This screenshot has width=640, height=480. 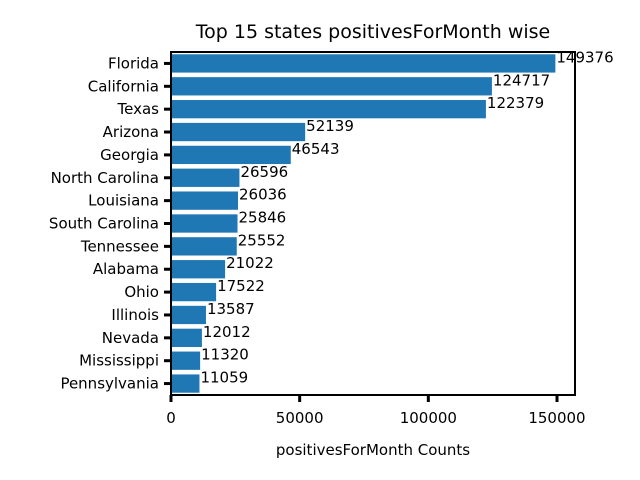 I want to click on data-label: 13587, so click(x=231, y=309).